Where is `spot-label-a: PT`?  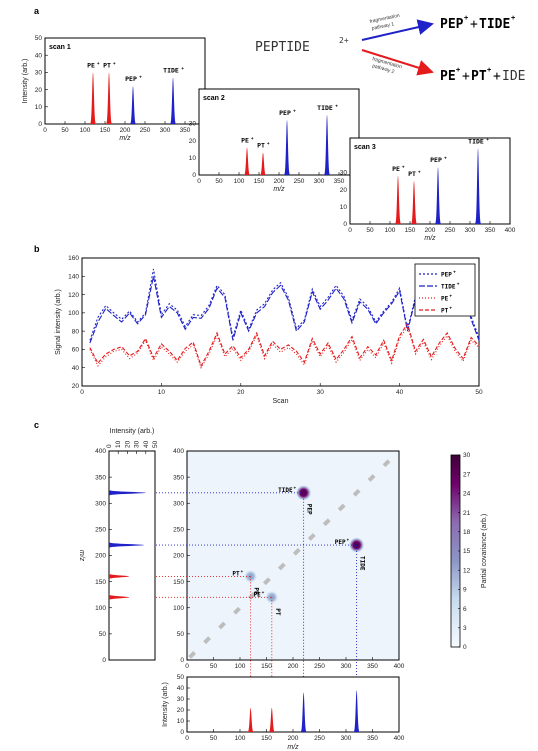 spot-label-a: PT is located at coordinates (236, 573).